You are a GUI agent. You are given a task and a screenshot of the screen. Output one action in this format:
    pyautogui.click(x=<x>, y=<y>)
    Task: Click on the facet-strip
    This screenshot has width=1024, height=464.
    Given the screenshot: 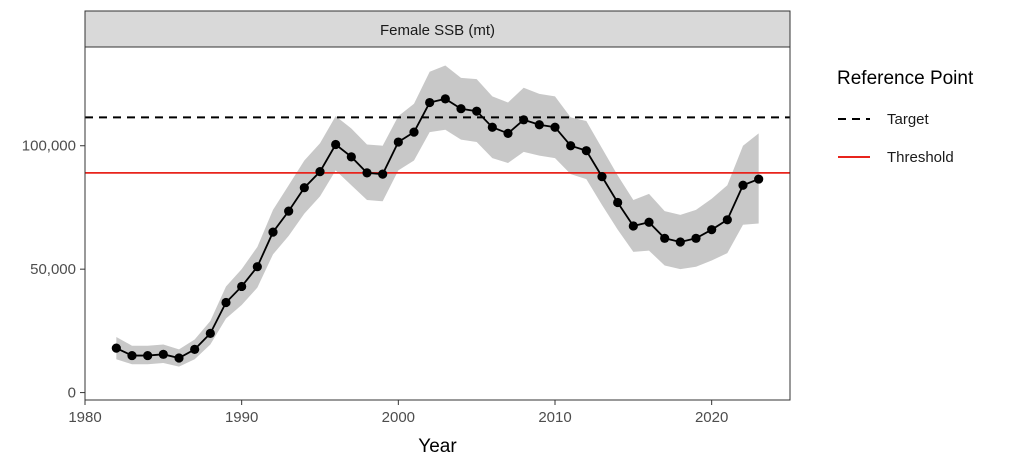 What is the action you would take?
    pyautogui.click(x=437, y=29)
    